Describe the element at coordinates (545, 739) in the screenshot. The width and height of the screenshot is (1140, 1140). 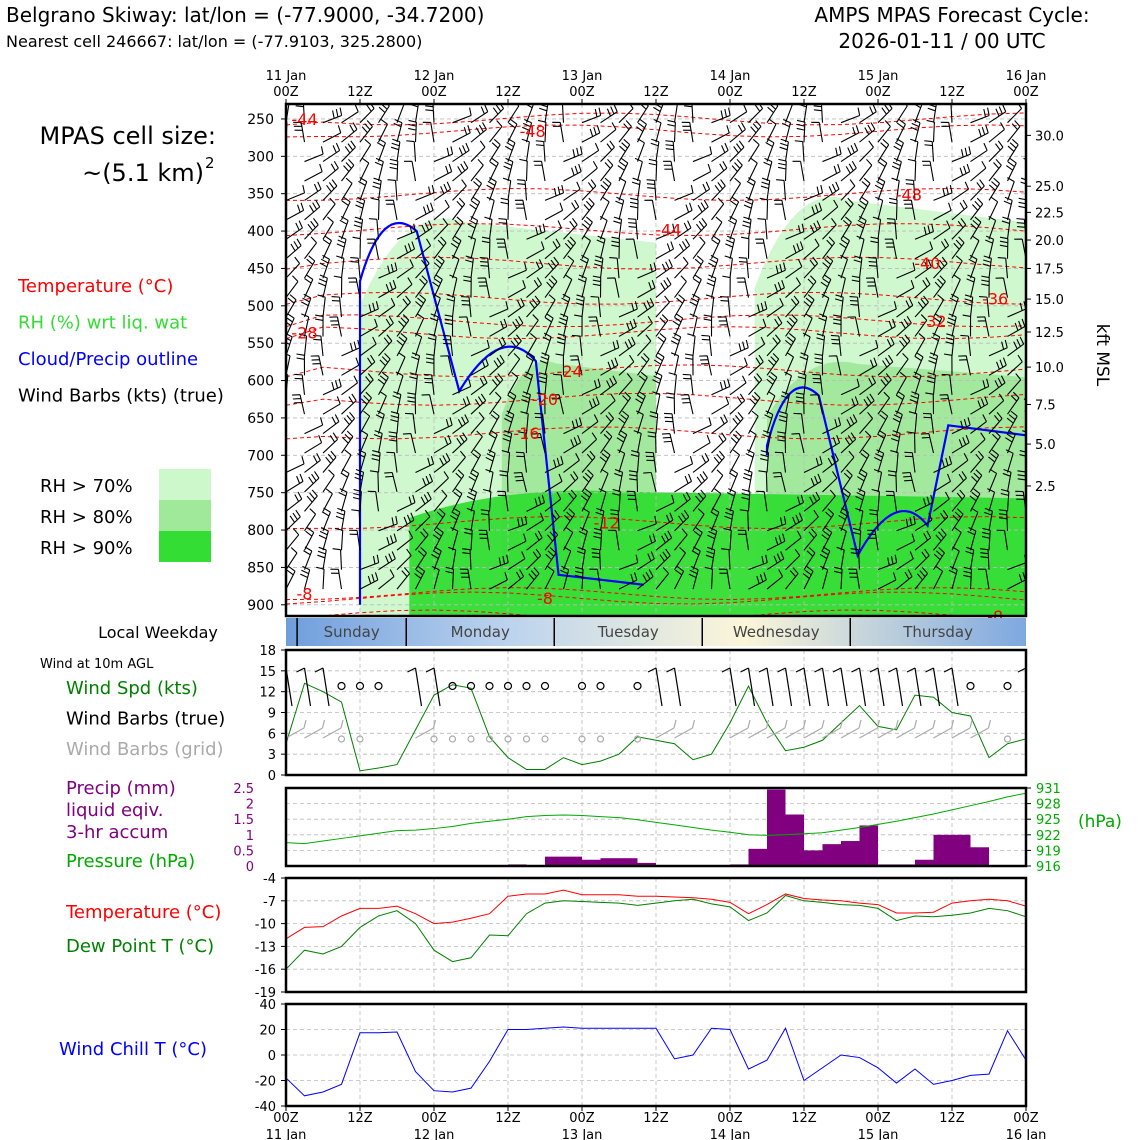
I see `grid-barb-calm` at that location.